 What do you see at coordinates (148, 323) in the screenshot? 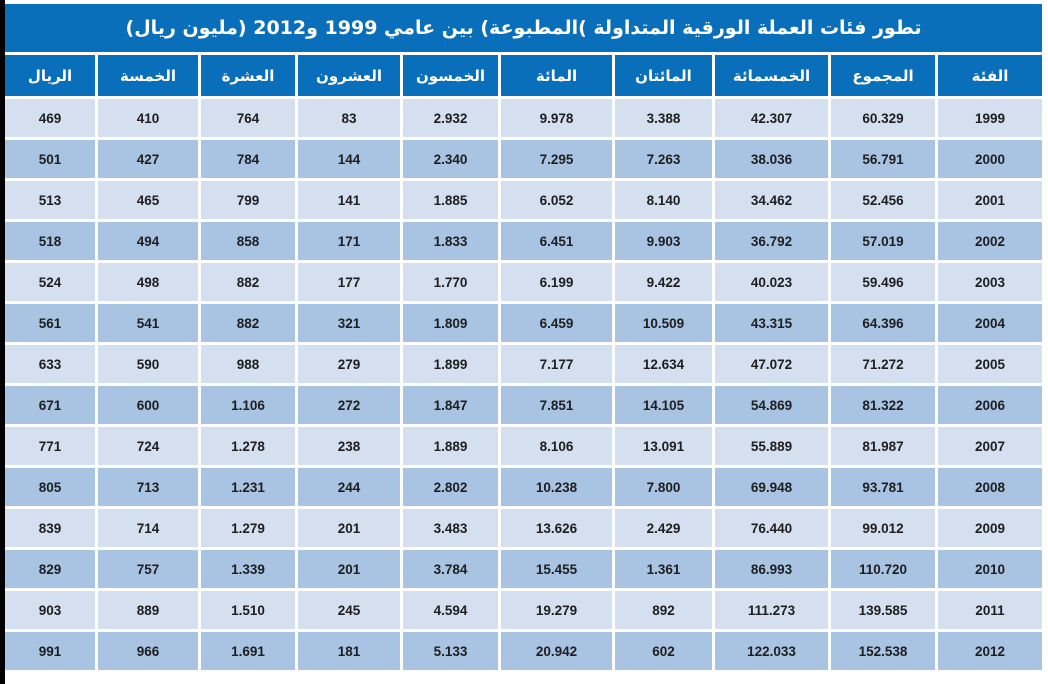
I see `cell-five: 541` at bounding box center [148, 323].